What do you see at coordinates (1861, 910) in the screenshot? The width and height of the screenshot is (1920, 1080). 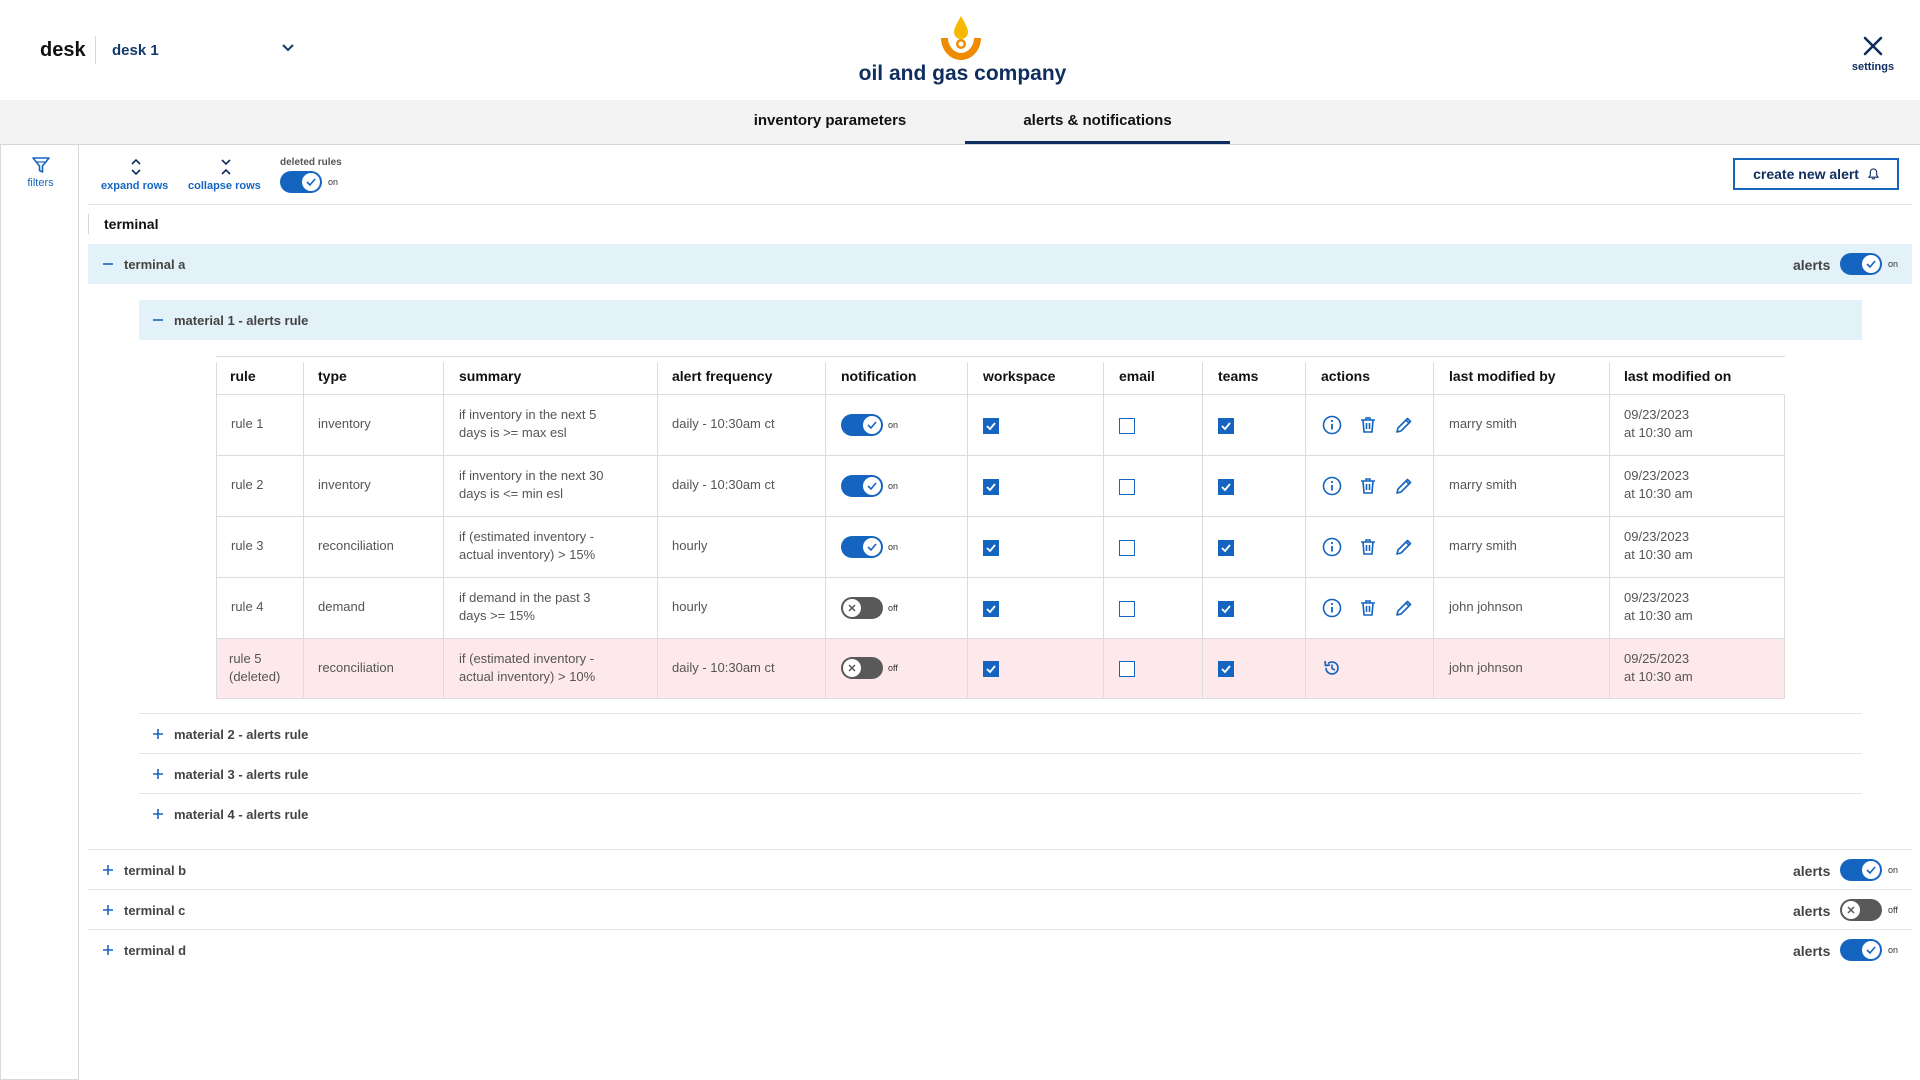 I see `terminal-c-alerts-toggle` at bounding box center [1861, 910].